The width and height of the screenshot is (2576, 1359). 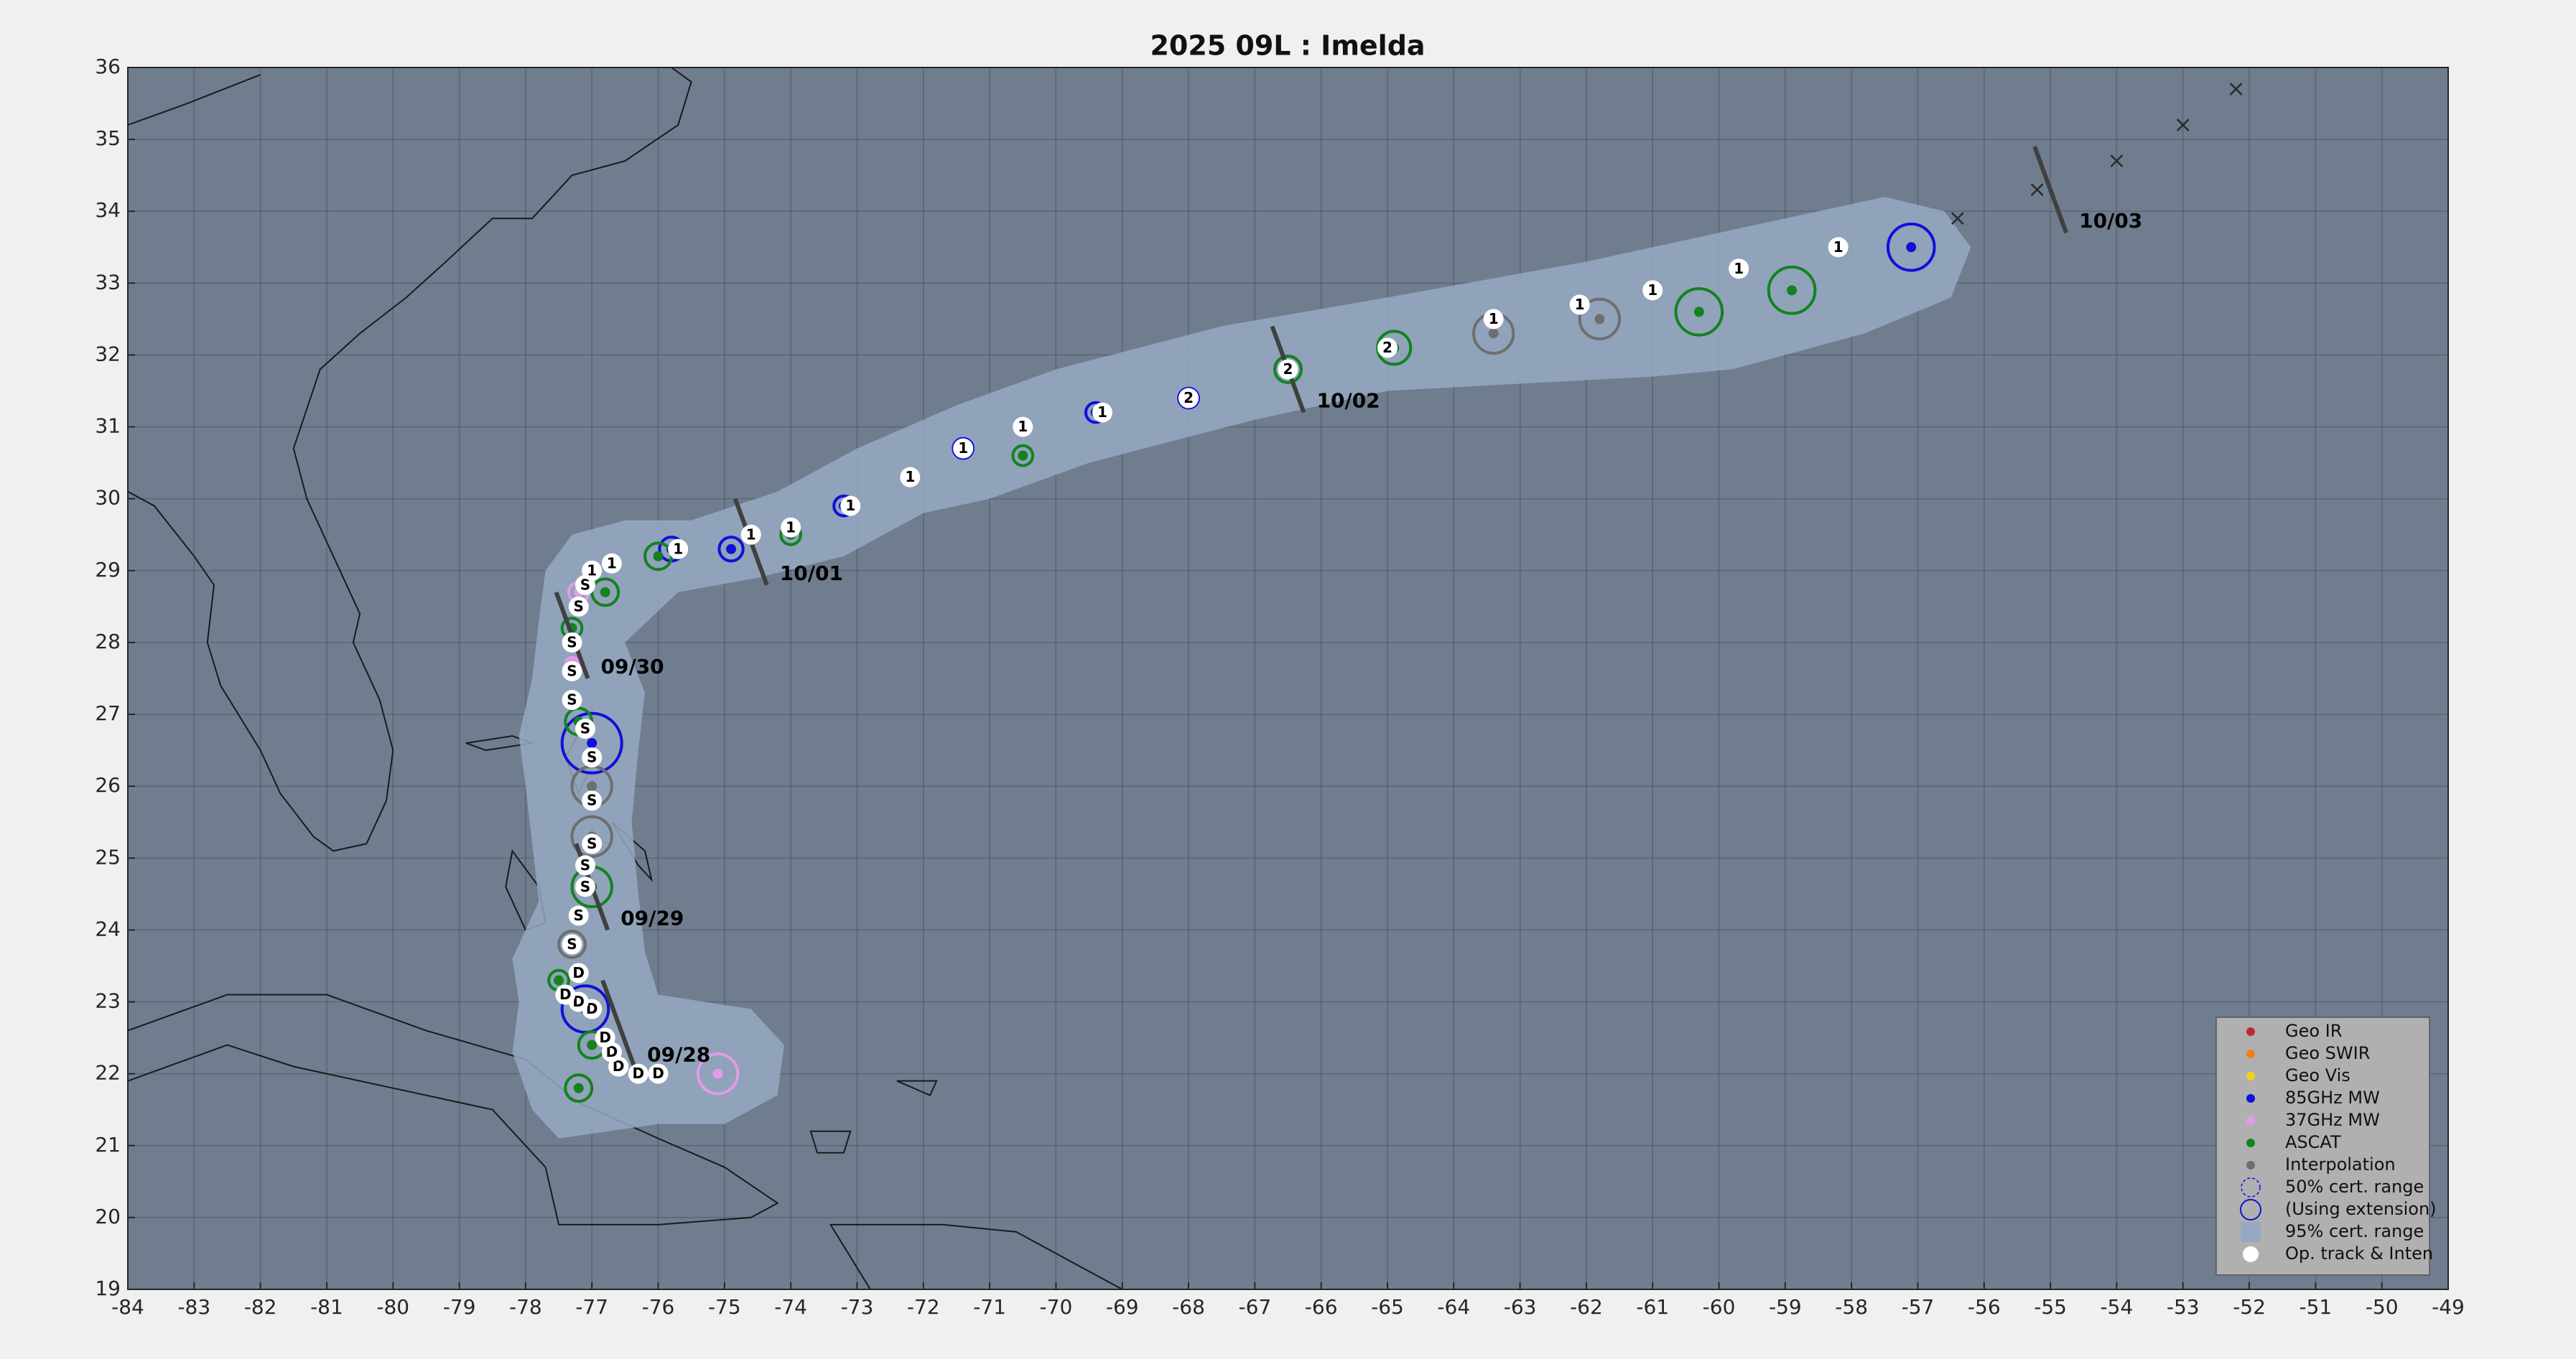 I want to click on y-tick-label: 31, so click(x=108, y=426).